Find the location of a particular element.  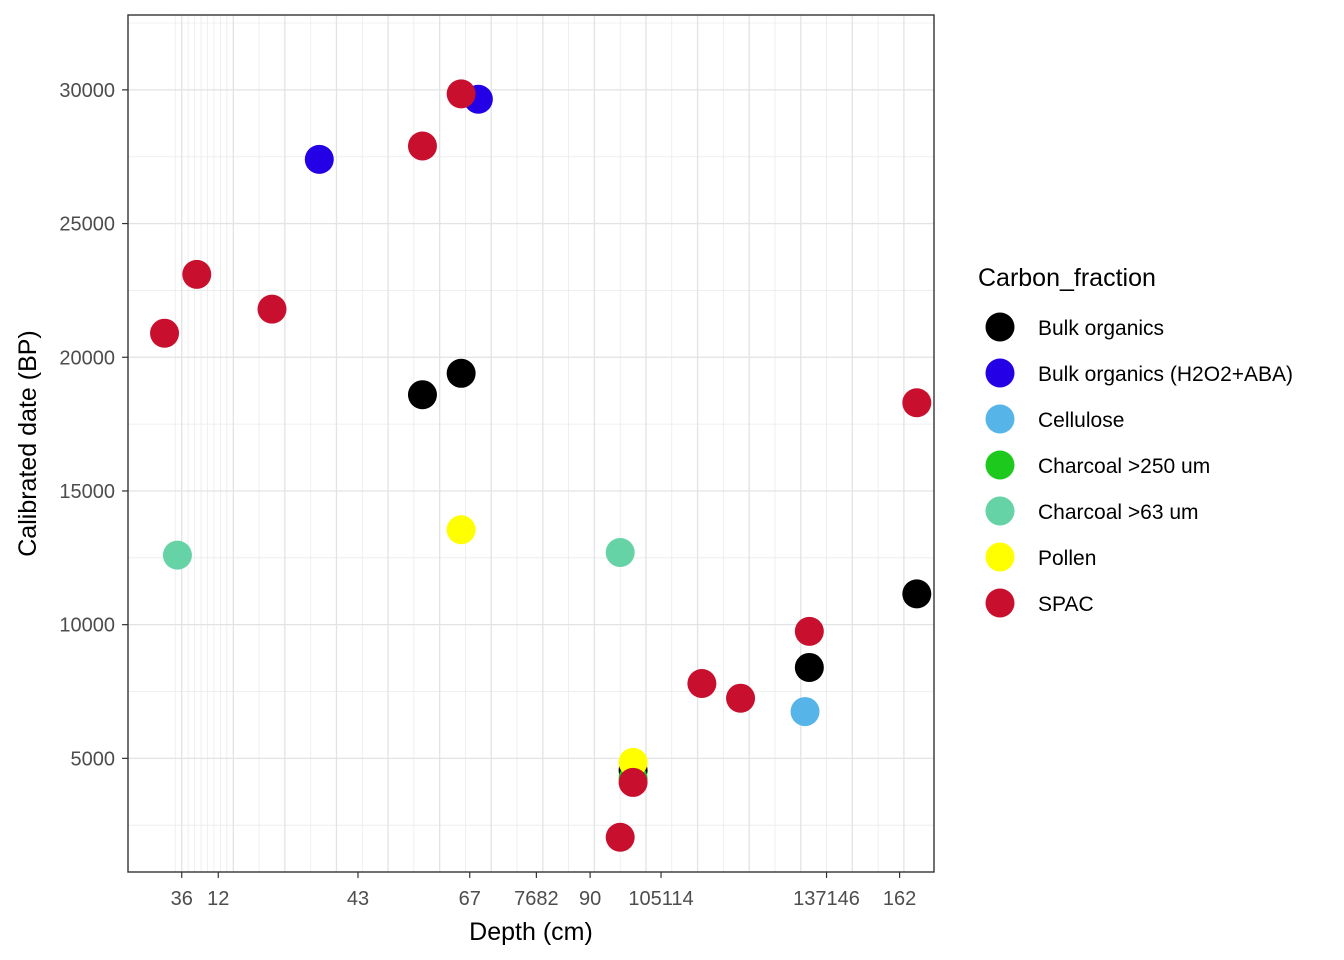

y-tick-label: 30000 is located at coordinates (87, 91).